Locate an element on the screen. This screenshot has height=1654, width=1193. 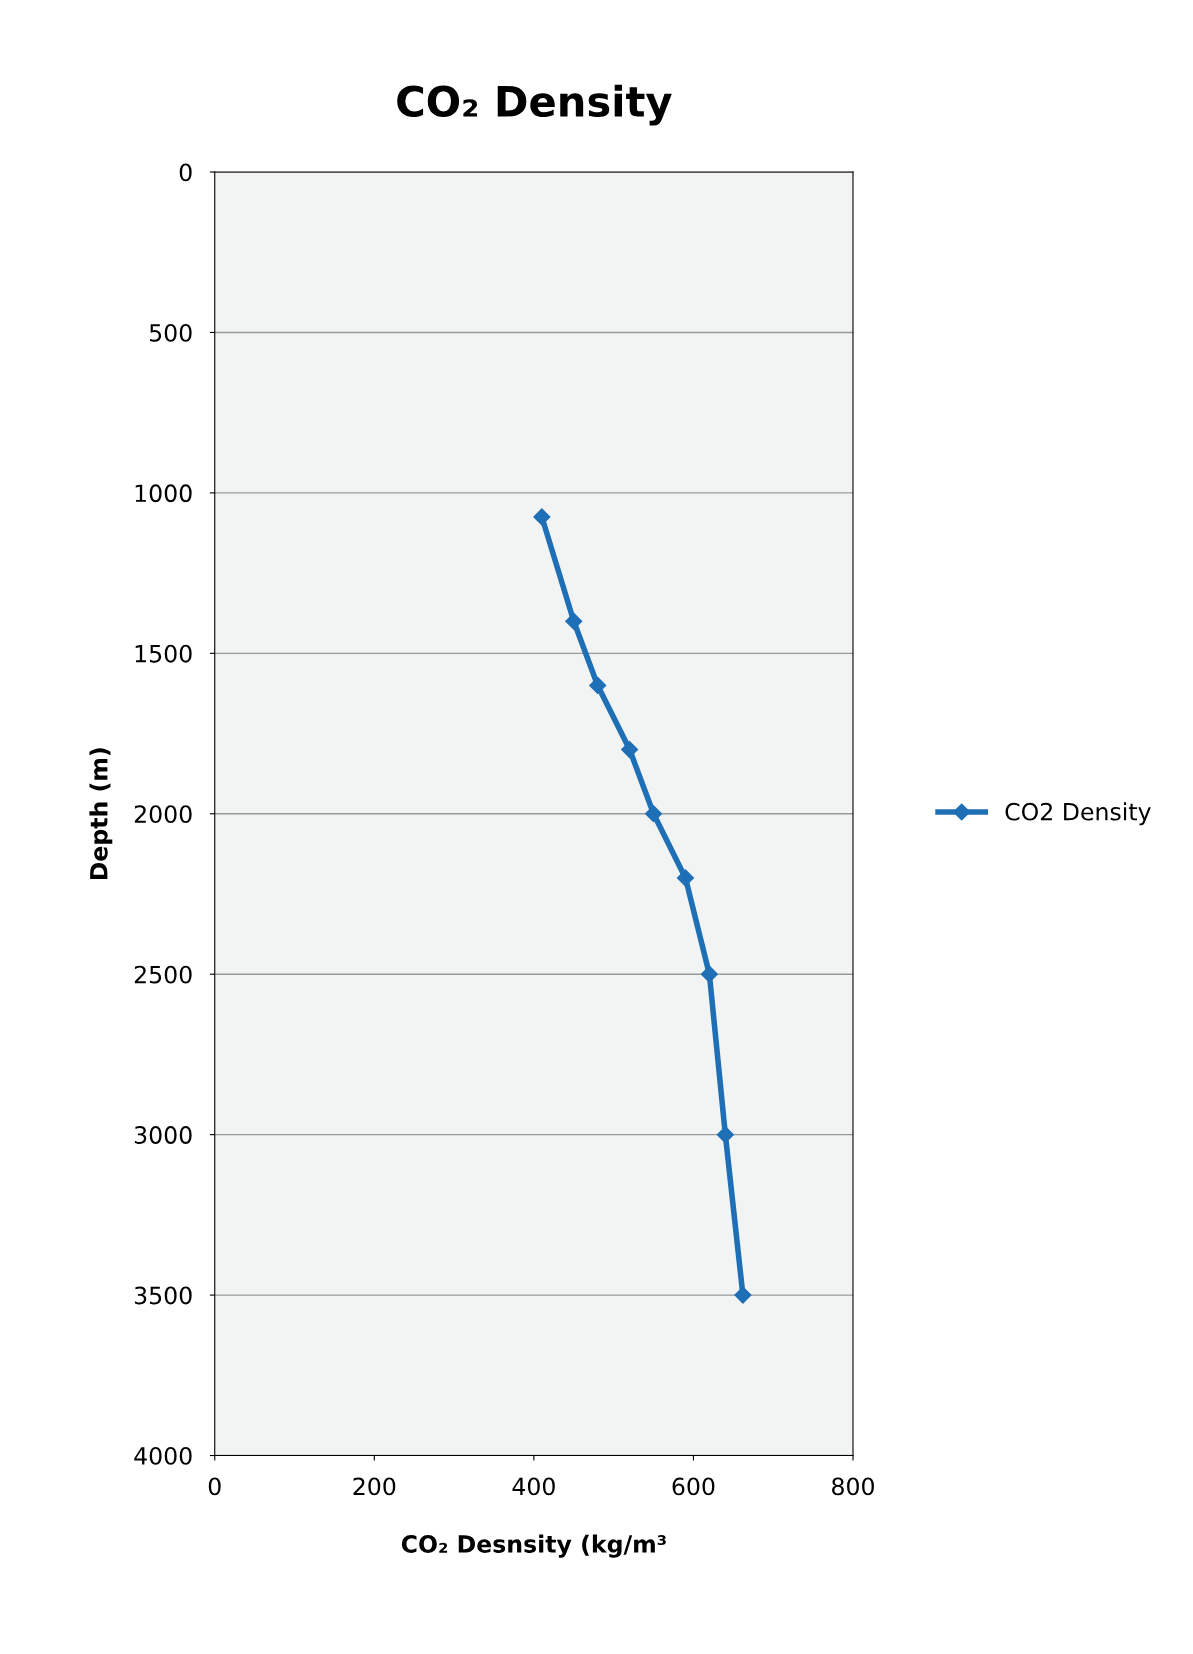
y-tick-label: 1500 is located at coordinates (163, 653).